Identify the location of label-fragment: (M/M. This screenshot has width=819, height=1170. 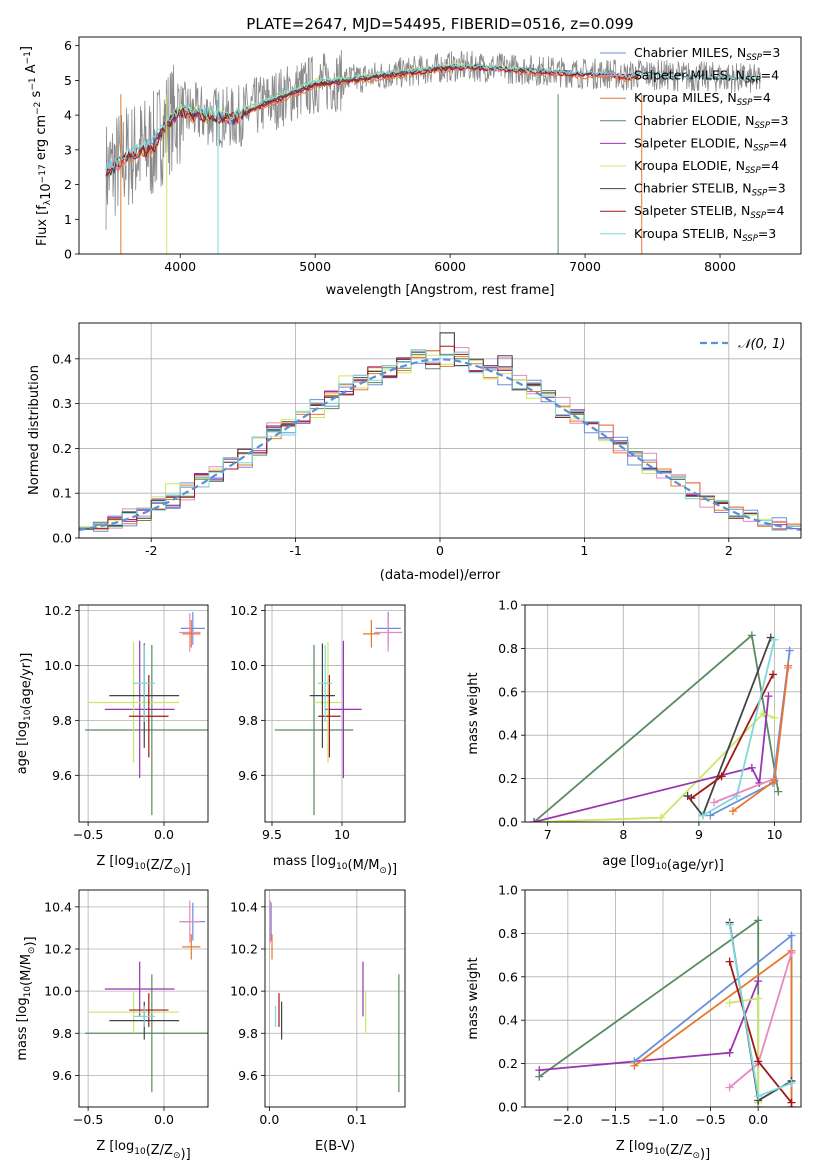
(364, 865).